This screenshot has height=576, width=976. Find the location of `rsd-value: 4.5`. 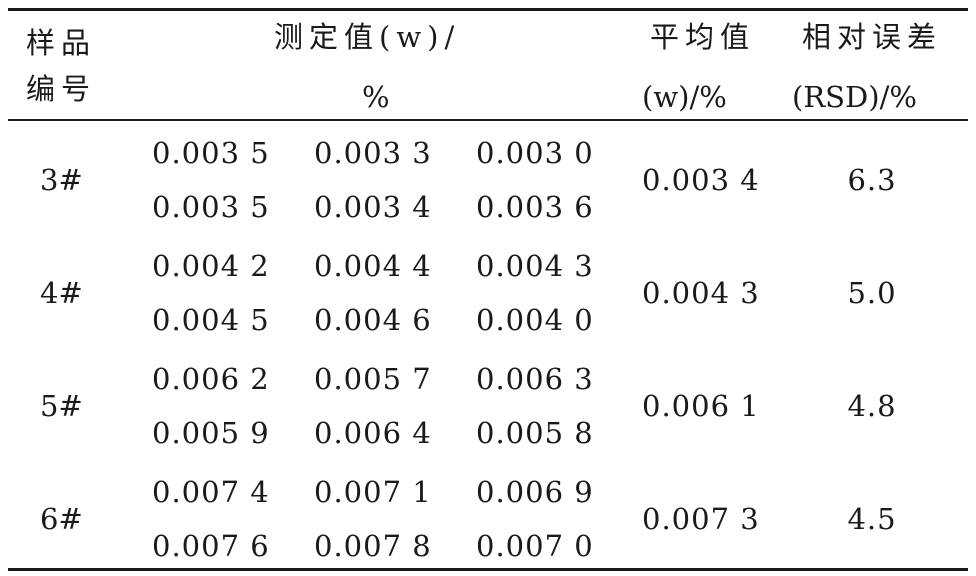

rsd-value: 4.5 is located at coordinates (872, 519).